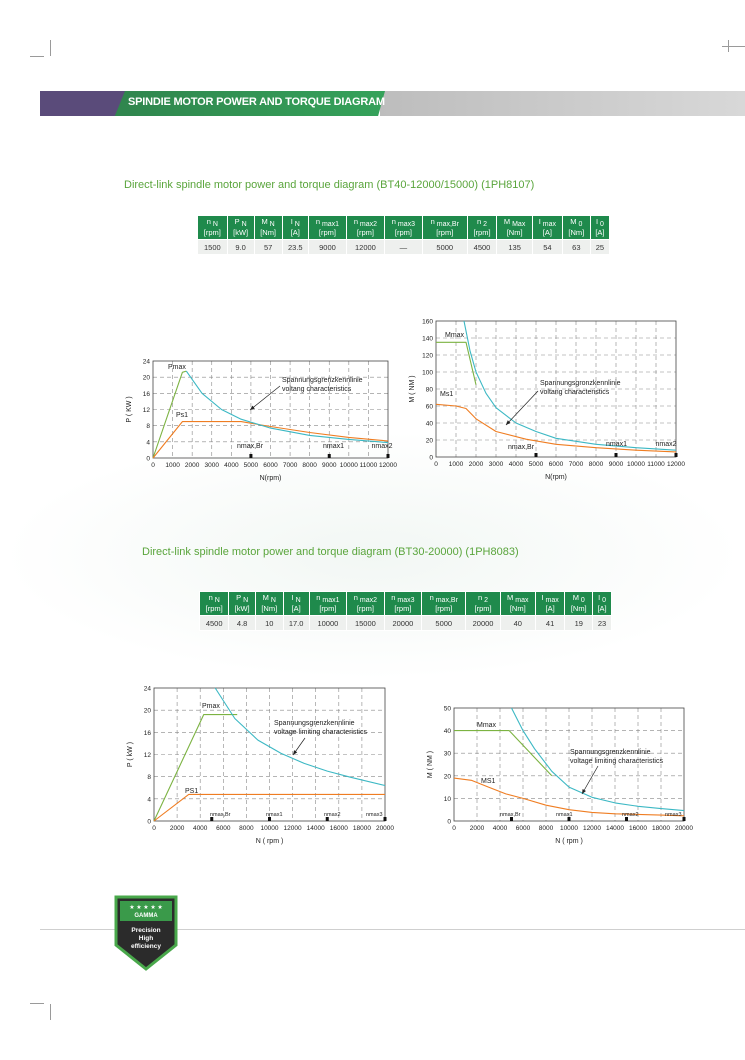 Image resolution: width=745 pixels, height=1060 pixels. Describe the element at coordinates (365, 603) in the screenshot. I see `column-header: n max2 [rpm]` at that location.